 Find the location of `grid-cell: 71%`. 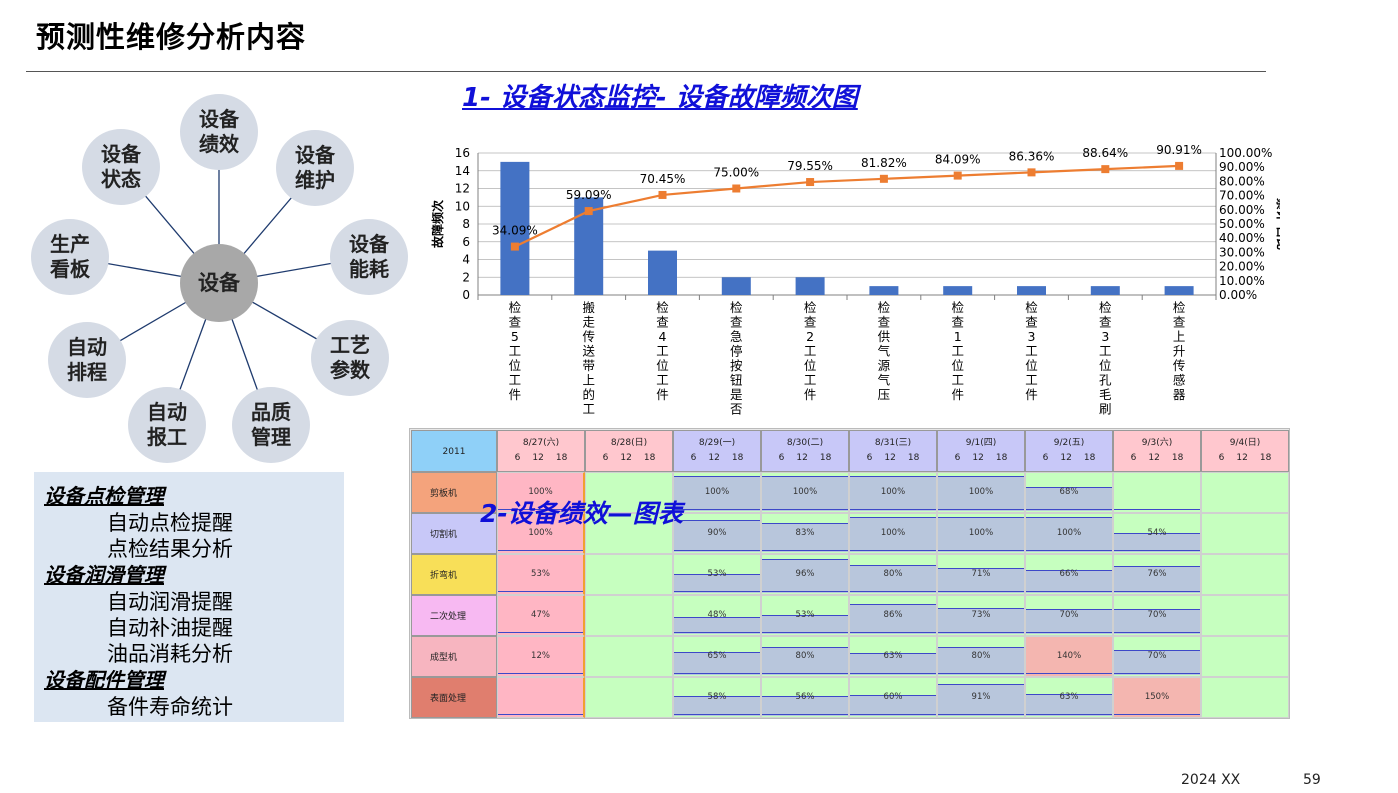

grid-cell: 71% is located at coordinates (981, 574).